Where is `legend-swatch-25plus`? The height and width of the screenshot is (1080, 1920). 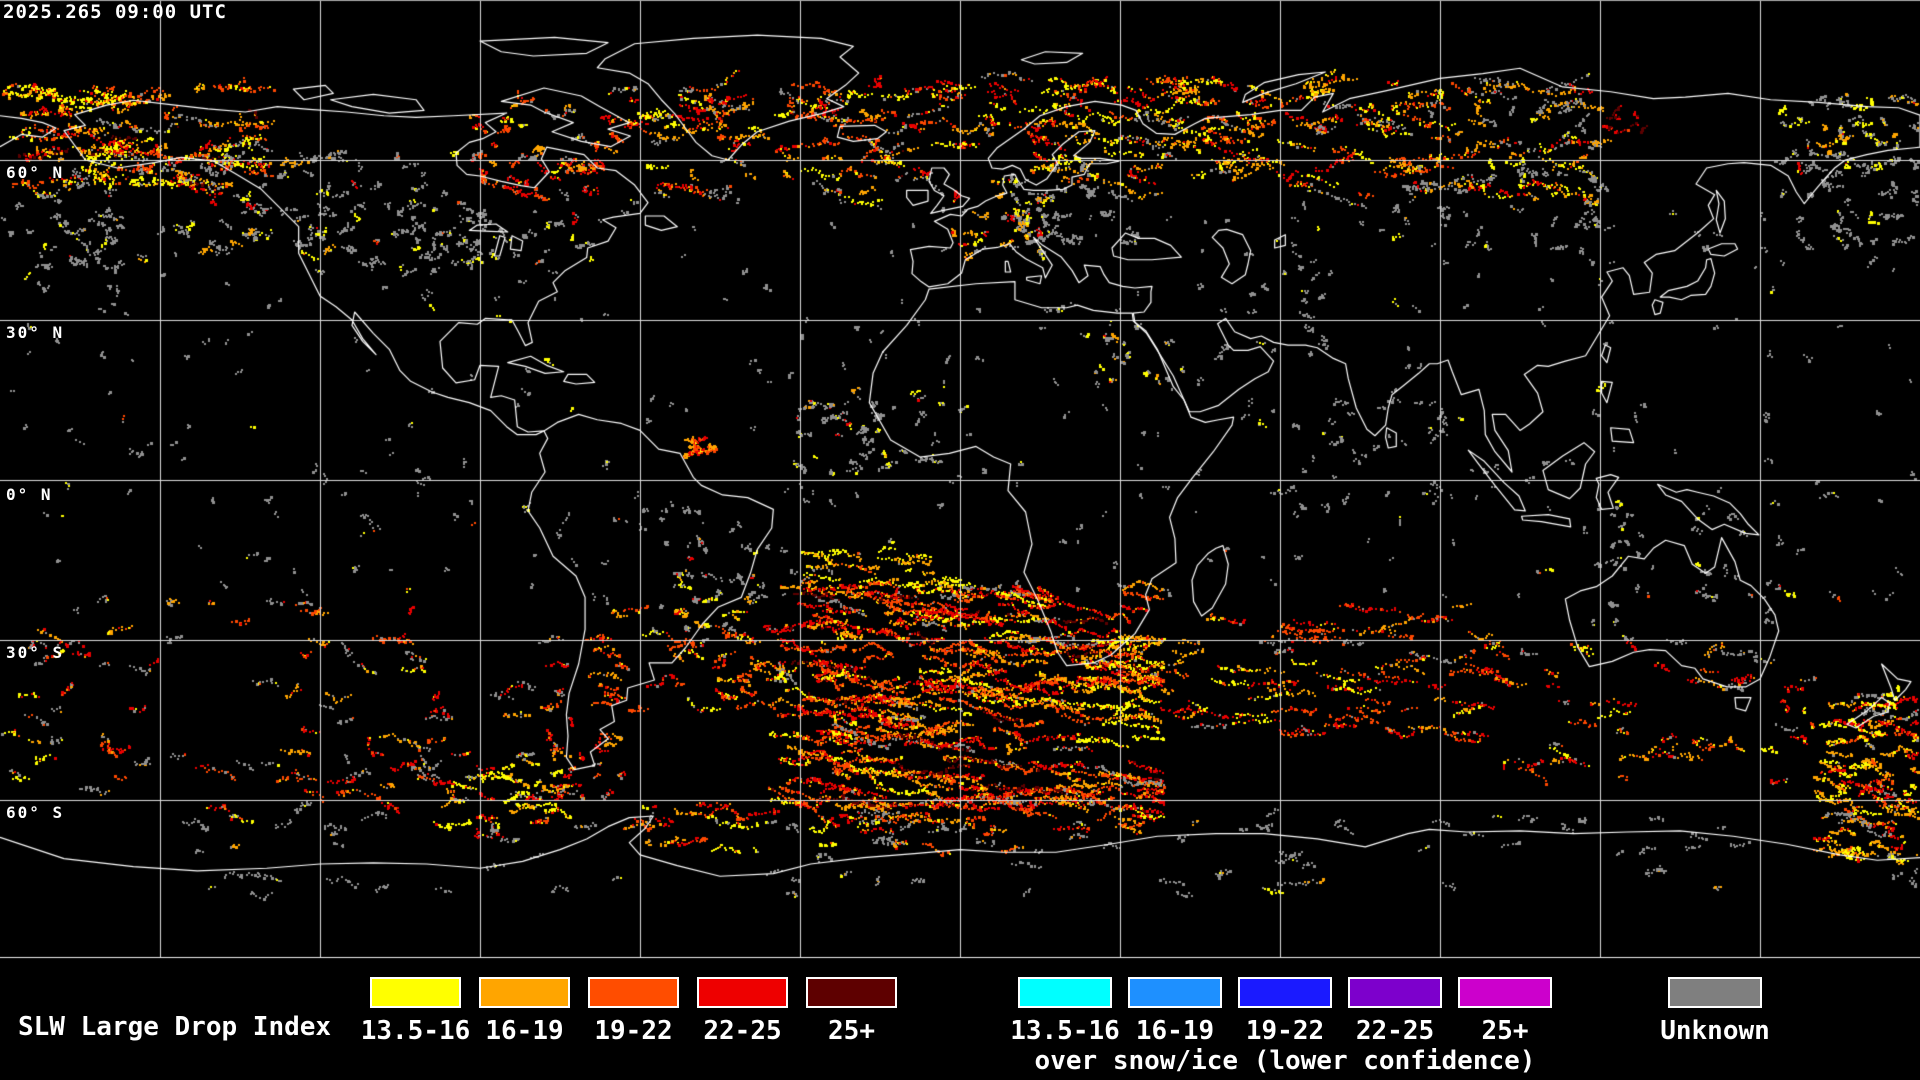
legend-swatch-25plus is located at coordinates (851, 992).